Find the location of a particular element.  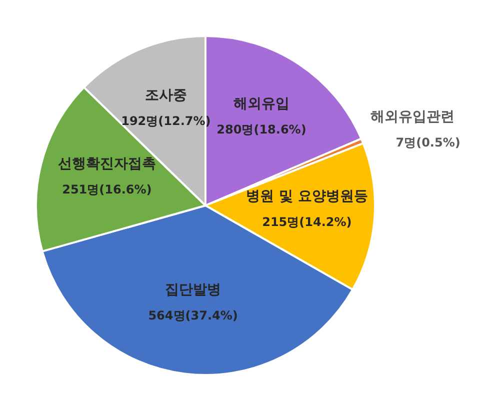

data-label: 7명(0.5%) is located at coordinates (428, 143).